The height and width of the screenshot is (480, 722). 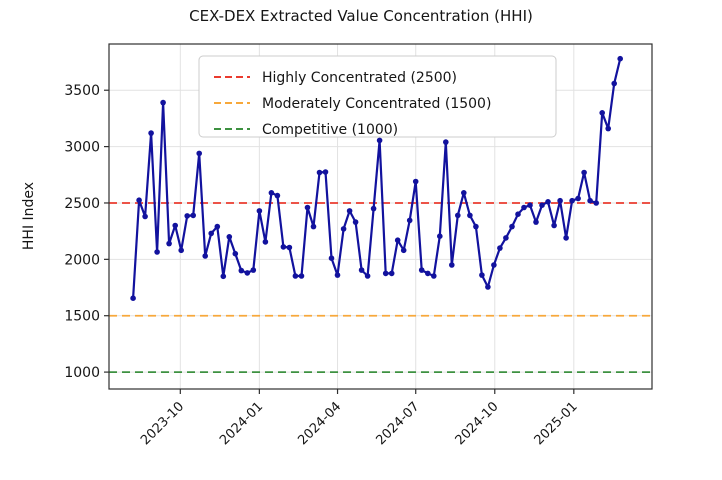 What do you see at coordinates (477, 423) in the screenshot?
I see `x-tick-label: 2024-10` at bounding box center [477, 423].